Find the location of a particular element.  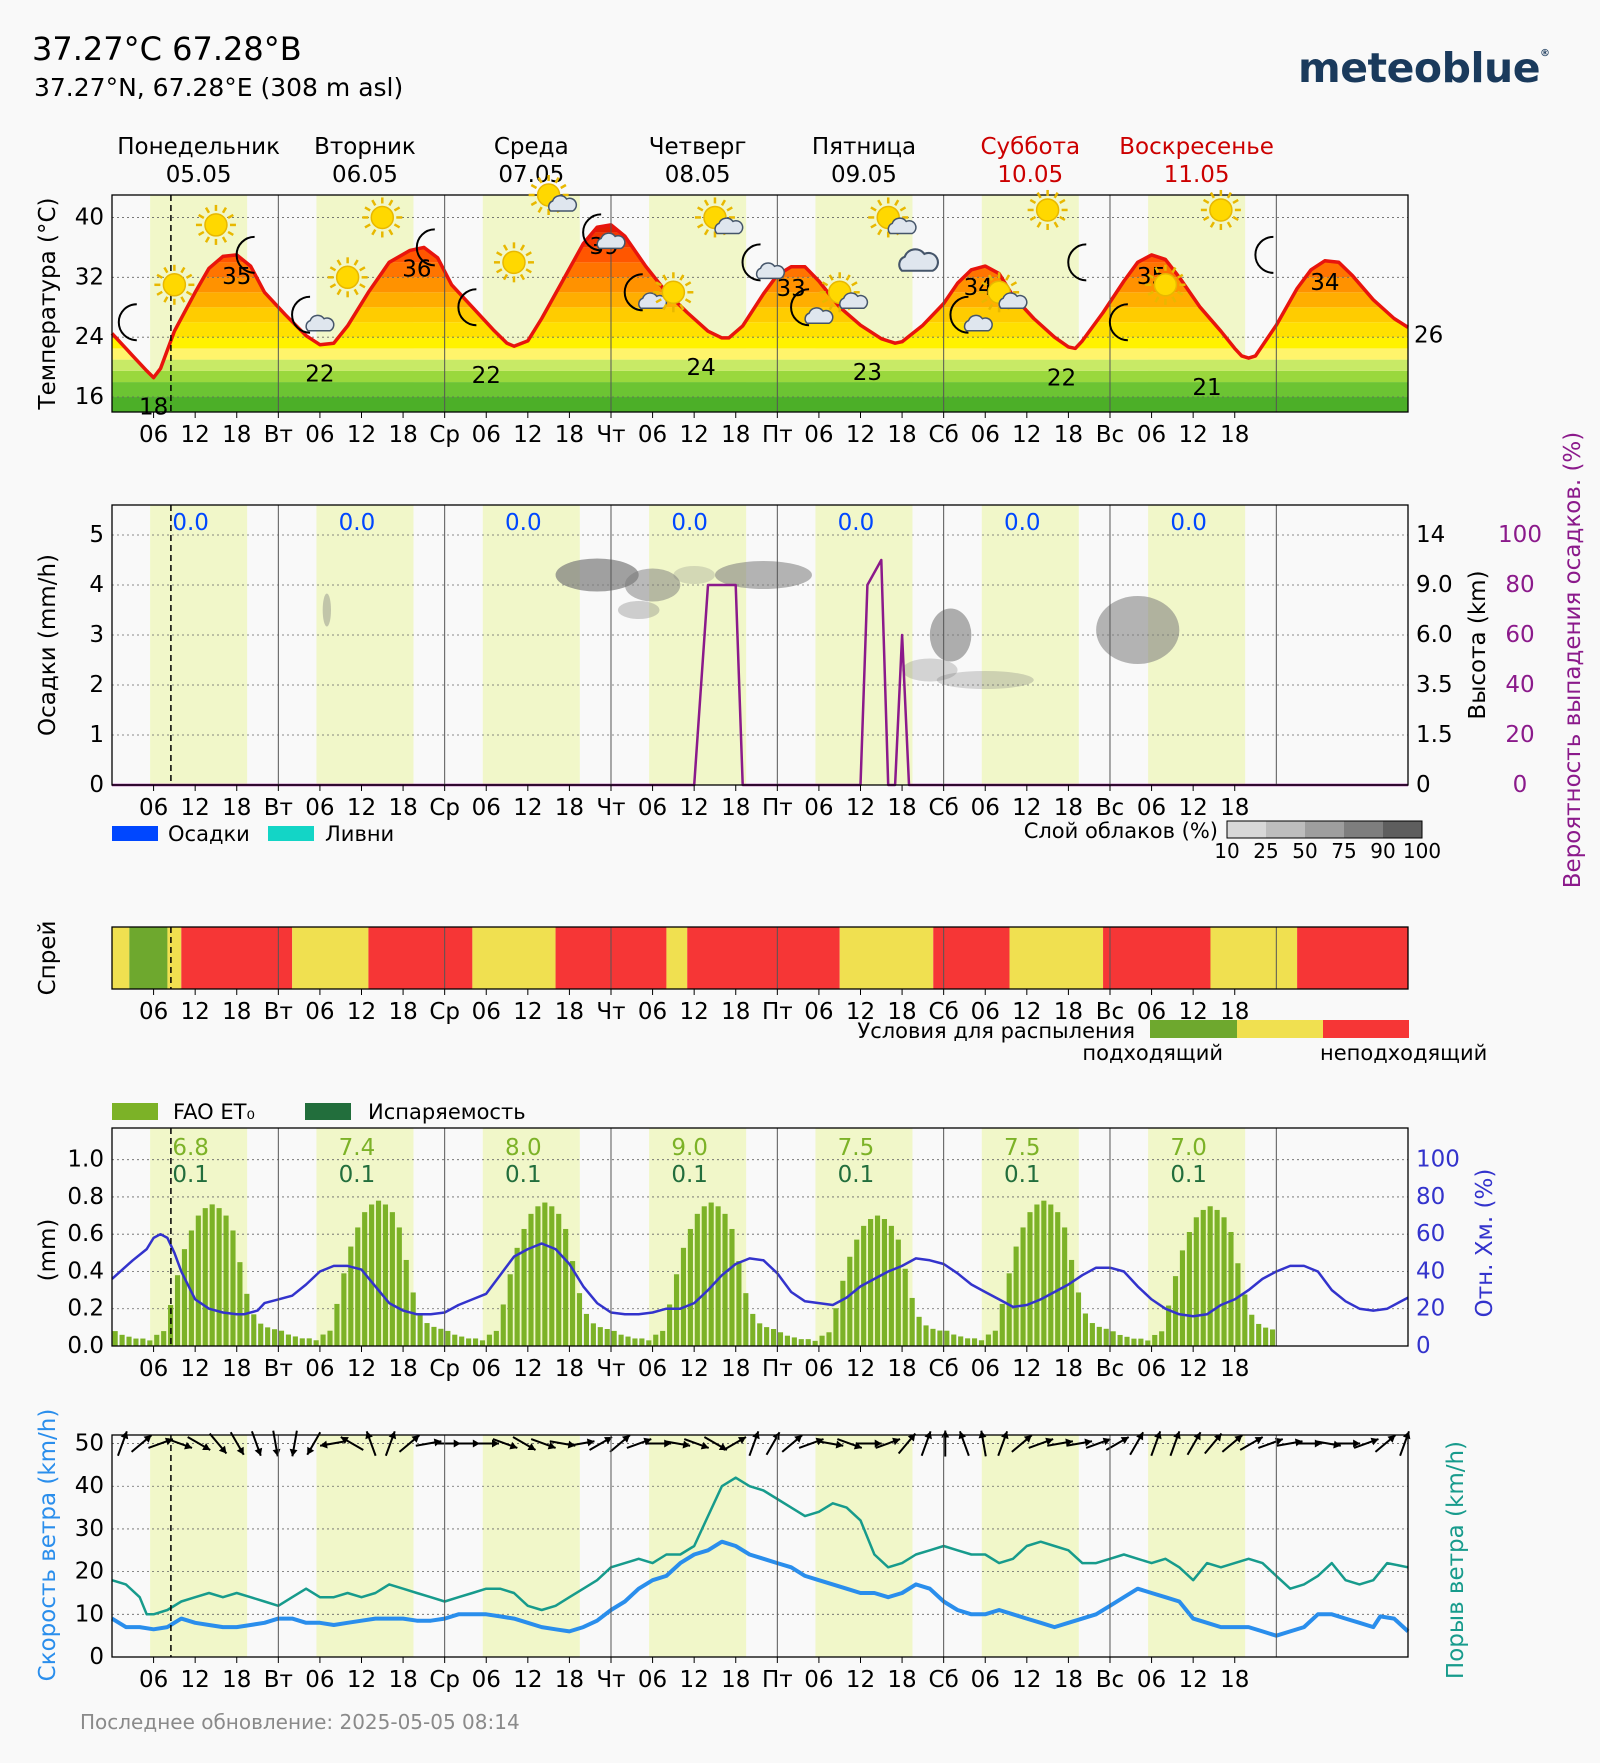

moon-icon is located at coordinates (1118, 322).